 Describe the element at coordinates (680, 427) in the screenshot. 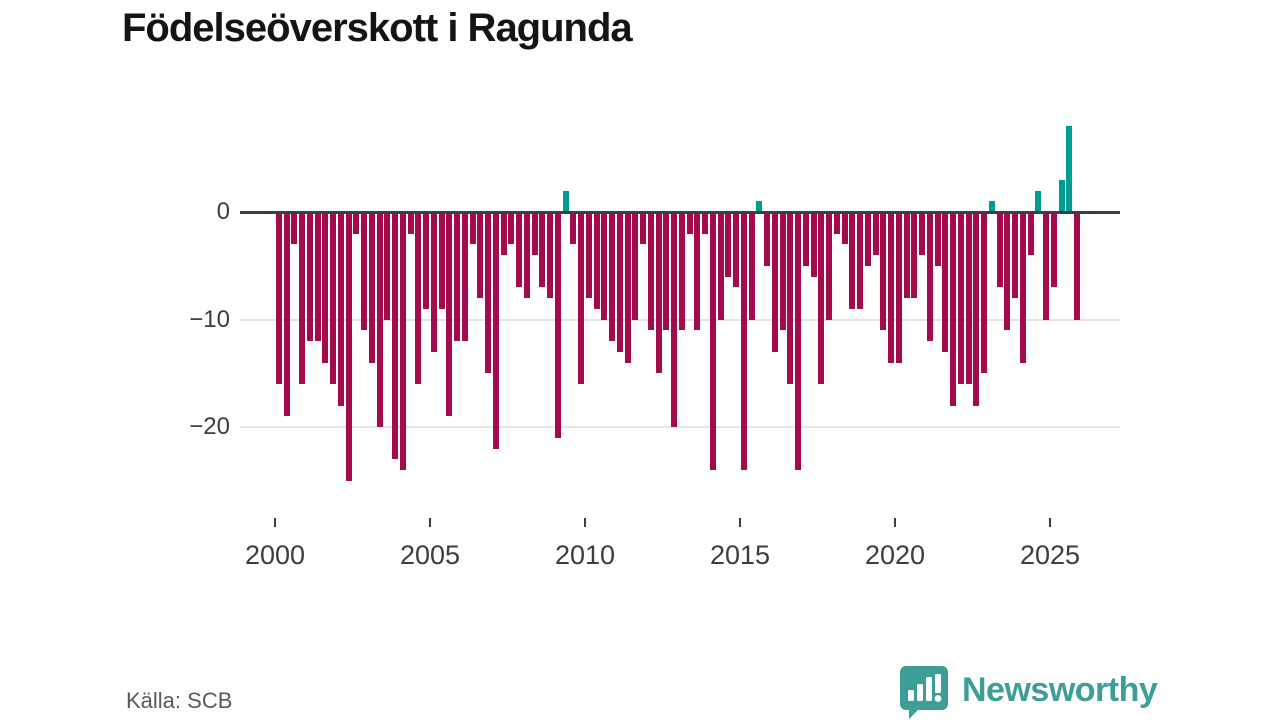

I see `gridline` at that location.